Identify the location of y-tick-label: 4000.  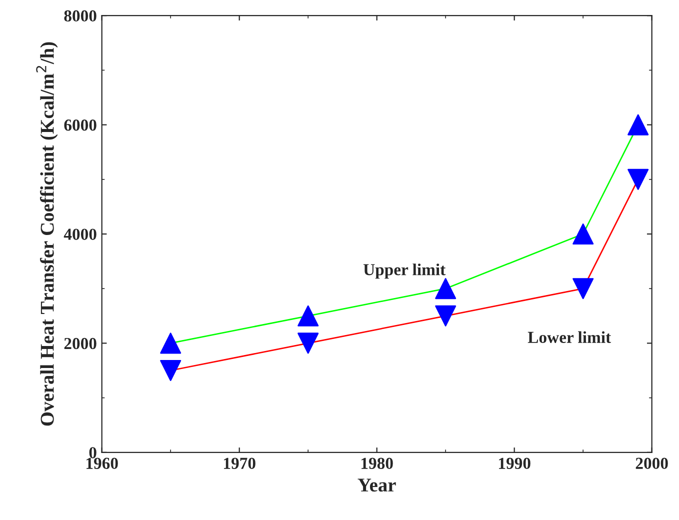
(80, 234).